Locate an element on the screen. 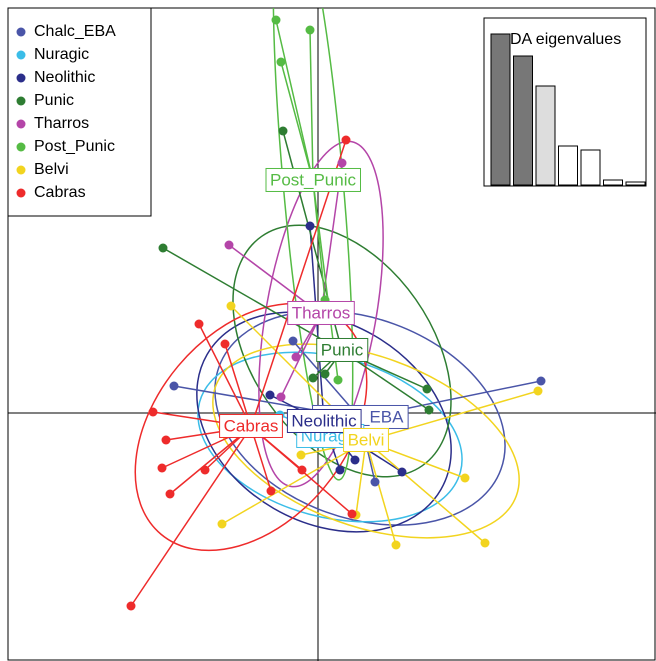 Image resolution: width=656 pixels, height=661 pixels. group-label-text: Punic is located at coordinates (342, 349).